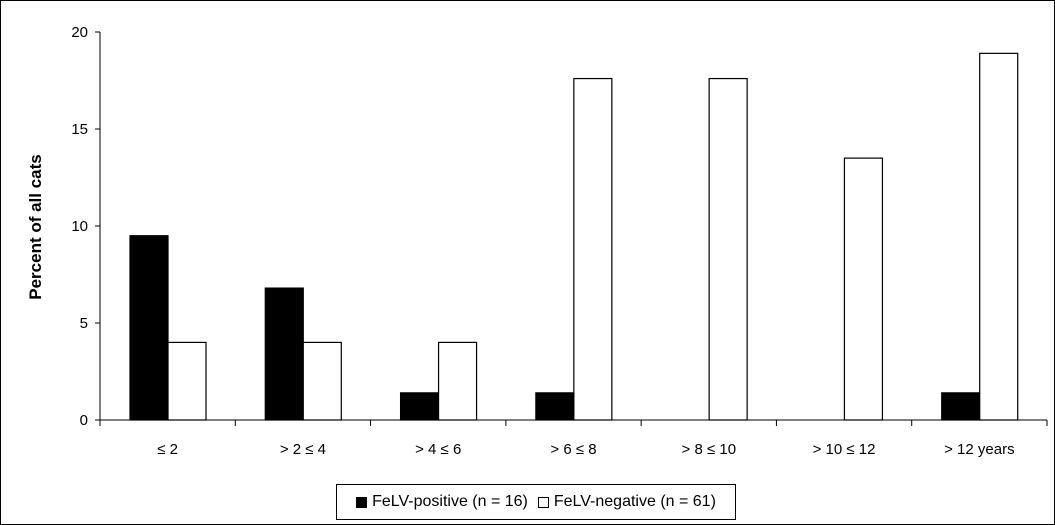 The width and height of the screenshot is (1055, 525). What do you see at coordinates (79, 226) in the screenshot?
I see `y-tick-label: 10` at bounding box center [79, 226].